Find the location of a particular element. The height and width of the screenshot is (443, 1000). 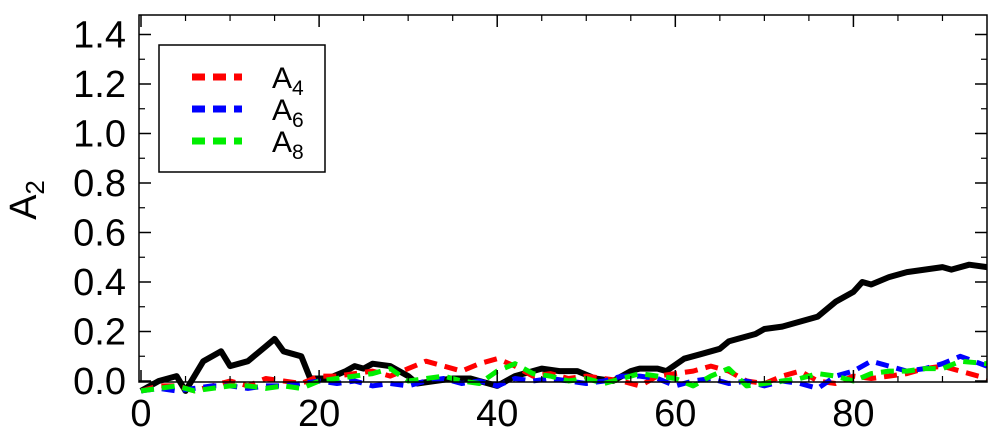

series-line-a6 is located at coordinates (564, 373).